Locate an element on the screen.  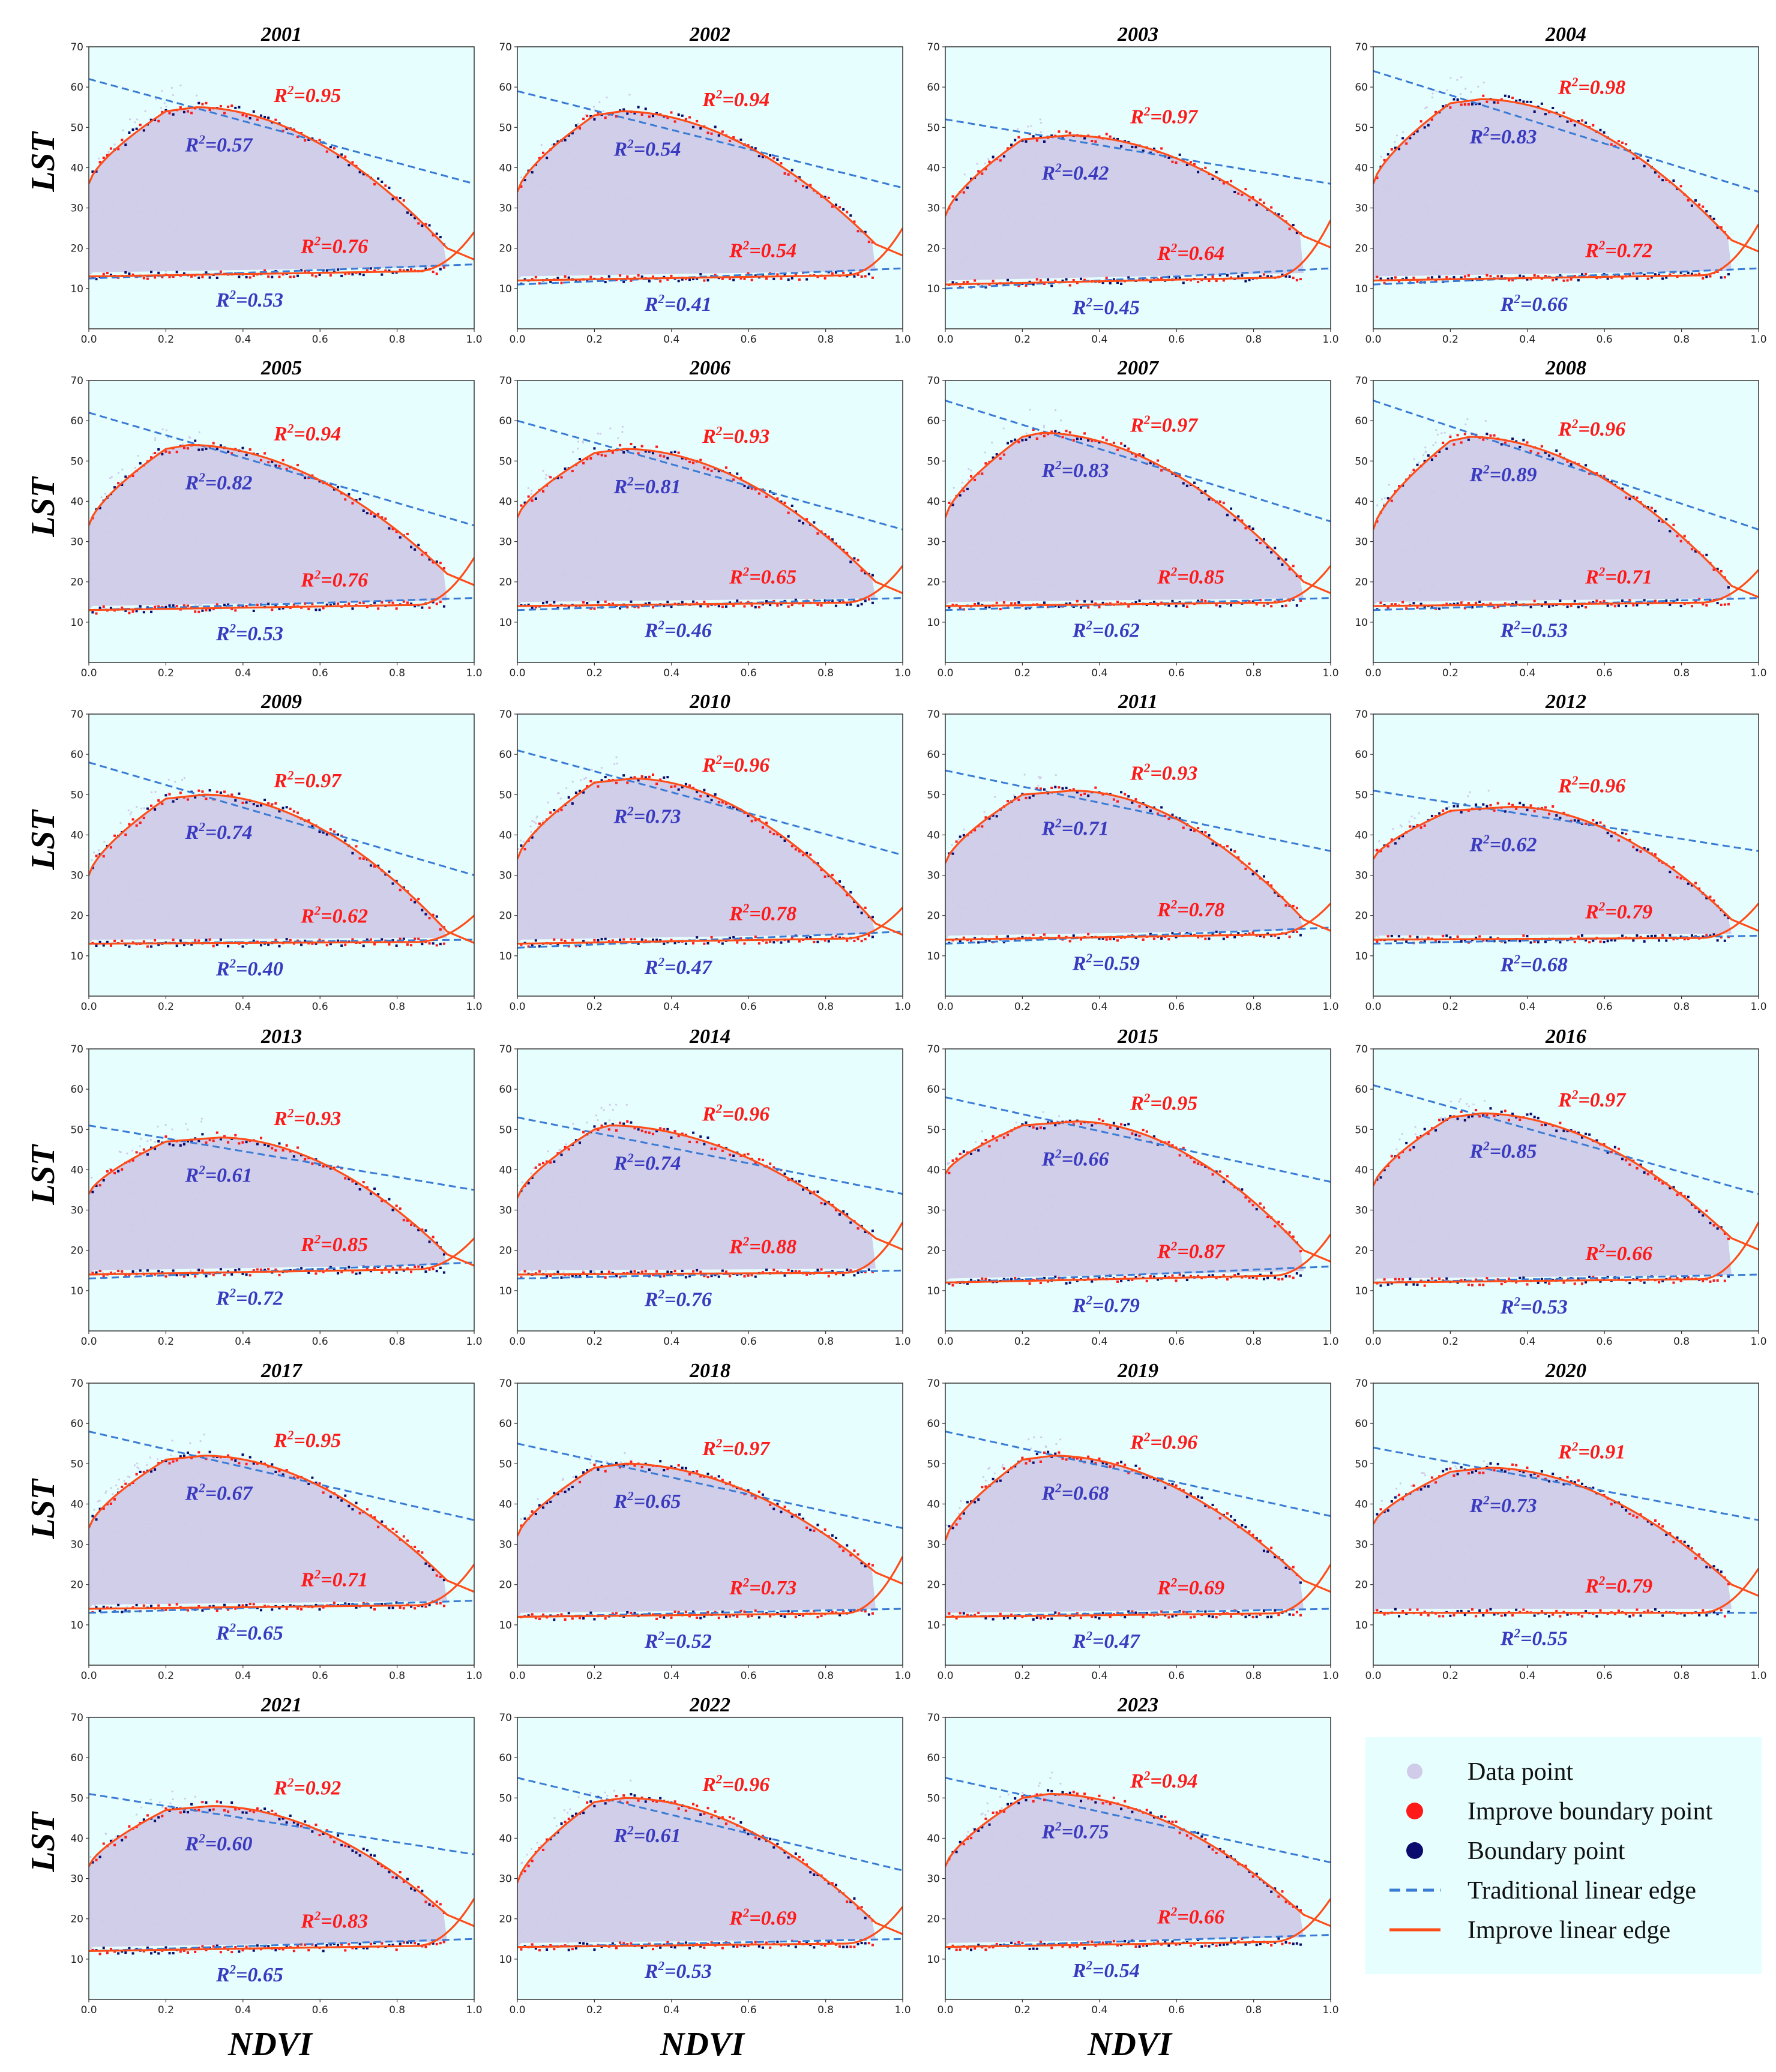
y-tick-label: 10 is located at coordinates (1361, 956).